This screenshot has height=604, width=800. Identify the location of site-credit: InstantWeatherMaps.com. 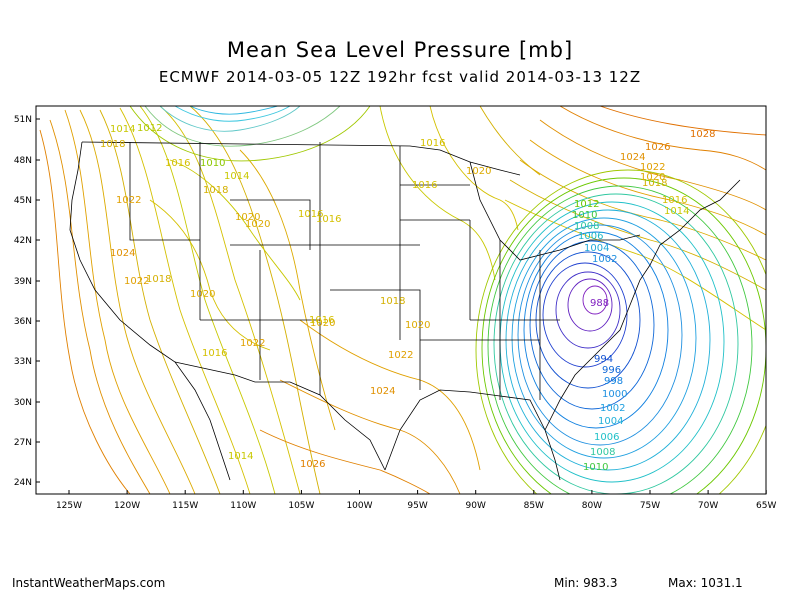
(89, 583).